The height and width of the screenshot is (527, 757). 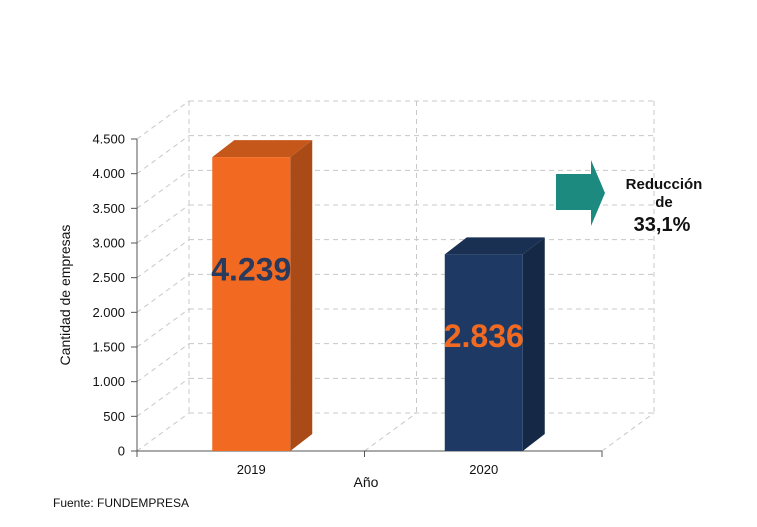 What do you see at coordinates (121, 503) in the screenshot?
I see `source-note: Fuente: FUNDEMPRESA` at bounding box center [121, 503].